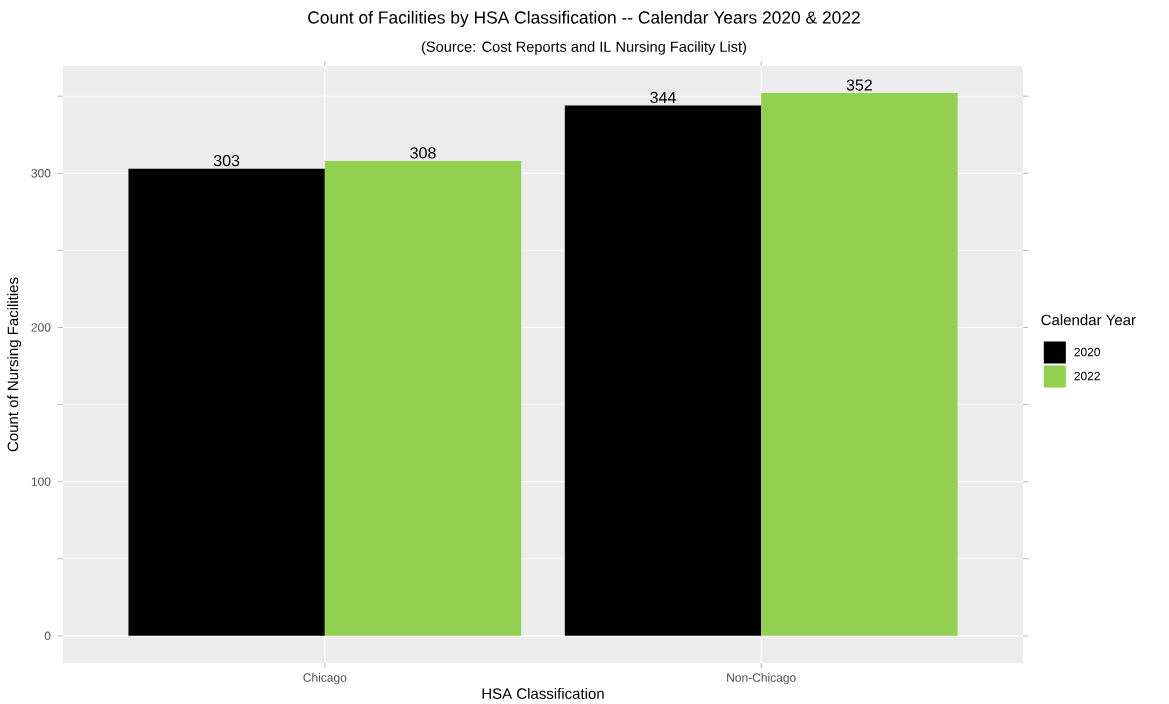  Describe the element at coordinates (584, 19) in the screenshot. I see `chart-title: Count of Facilities by HSA Classification -- Calendar Years 2020 & 2022` at that location.